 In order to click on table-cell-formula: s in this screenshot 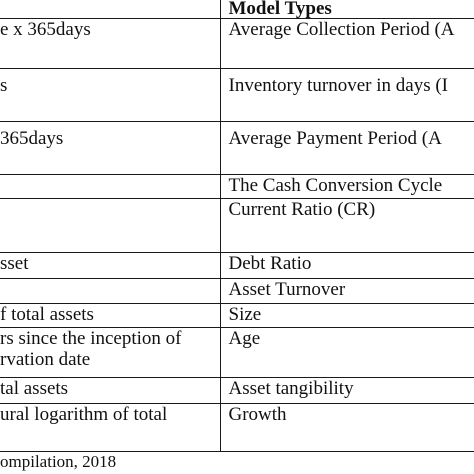, I will do `click(110, 95)`.